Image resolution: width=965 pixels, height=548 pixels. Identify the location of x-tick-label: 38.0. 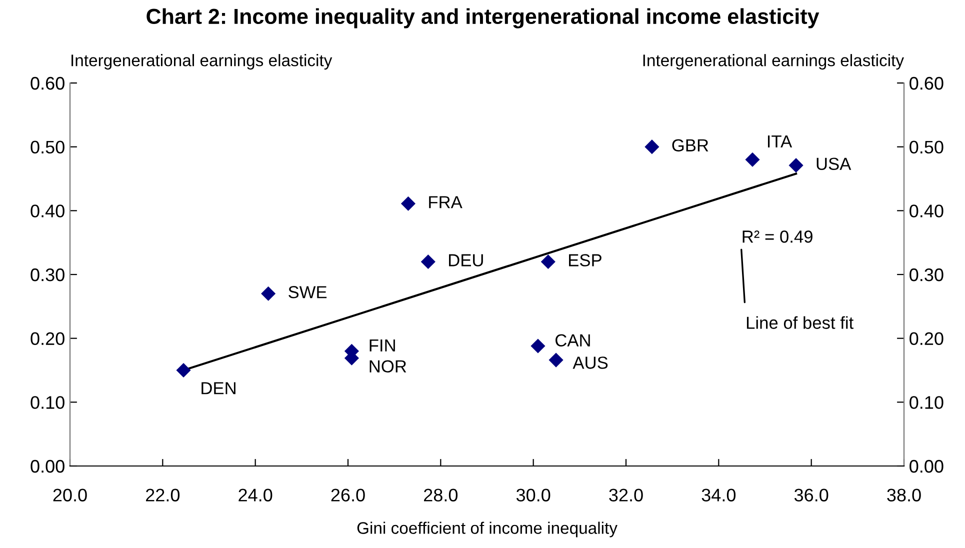
(904, 495).